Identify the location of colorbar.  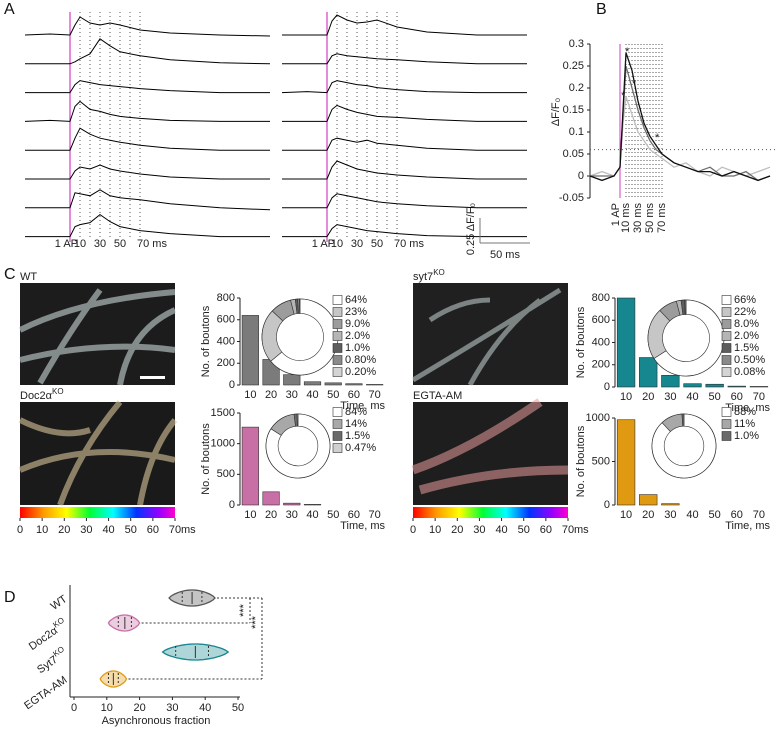
(490, 512).